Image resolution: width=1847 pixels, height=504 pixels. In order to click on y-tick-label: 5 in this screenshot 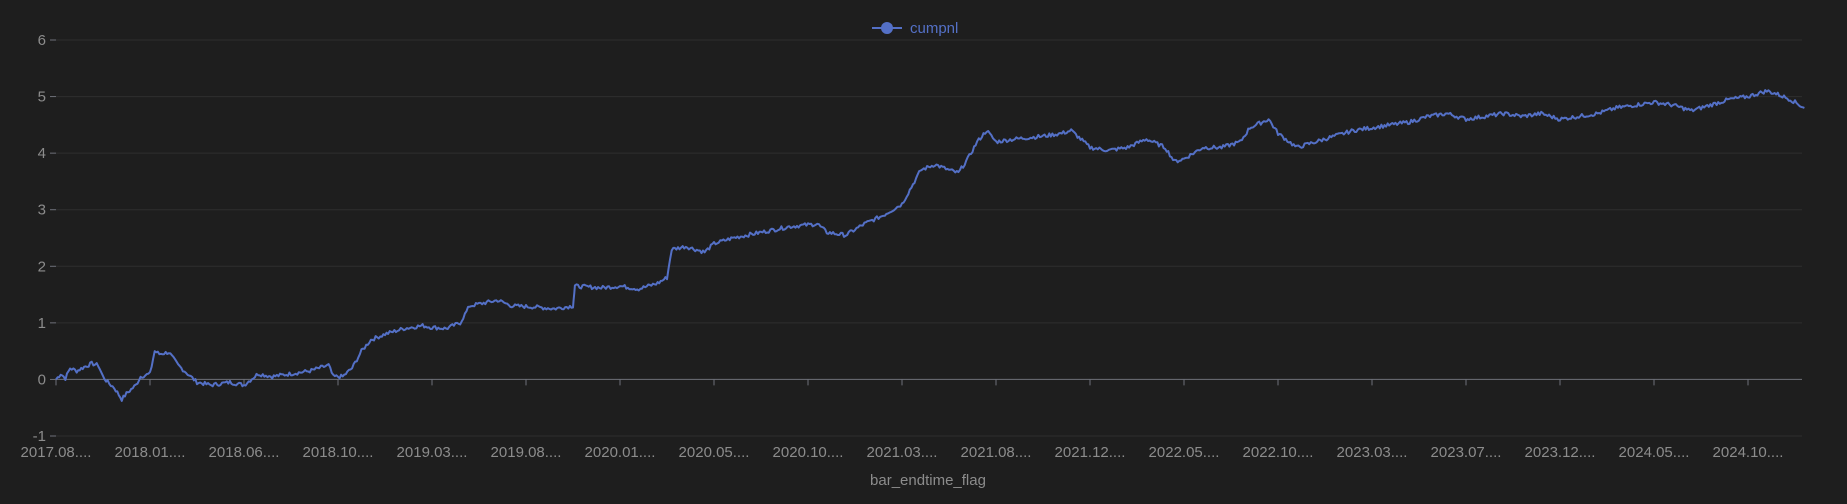, I will do `click(42, 97)`.